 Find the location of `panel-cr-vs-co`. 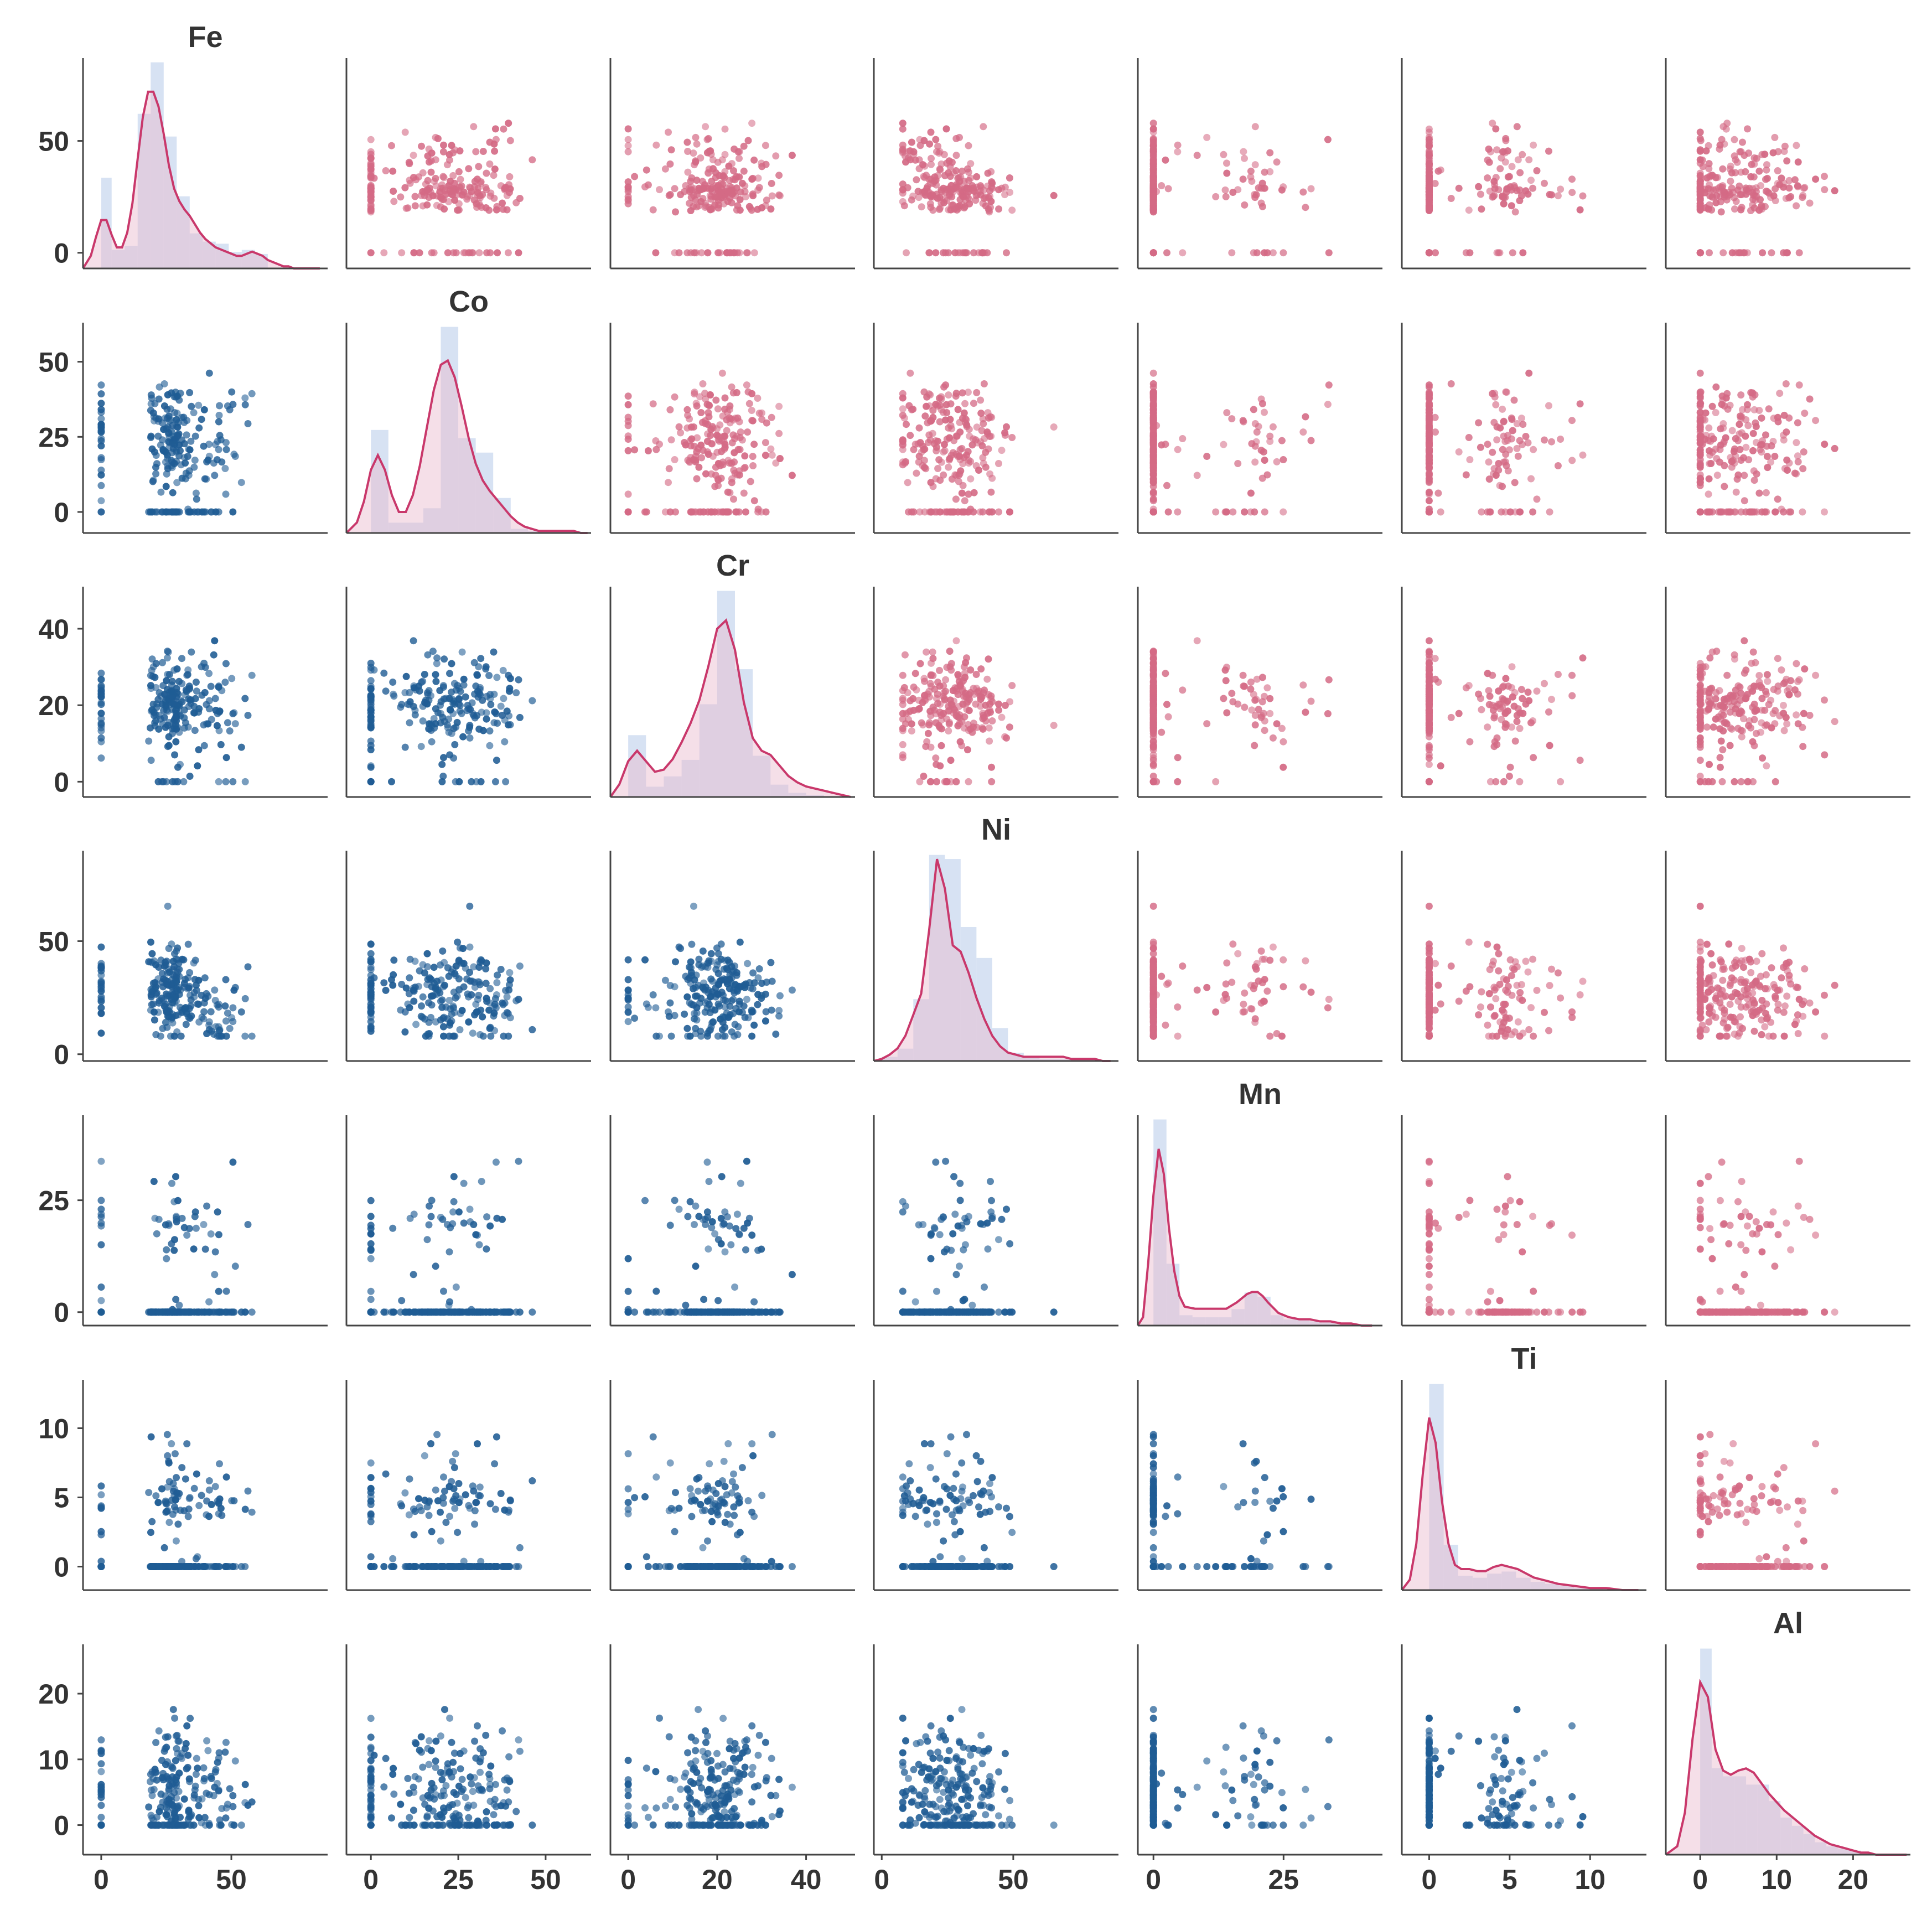

panel-cr-vs-co is located at coordinates (468, 692).